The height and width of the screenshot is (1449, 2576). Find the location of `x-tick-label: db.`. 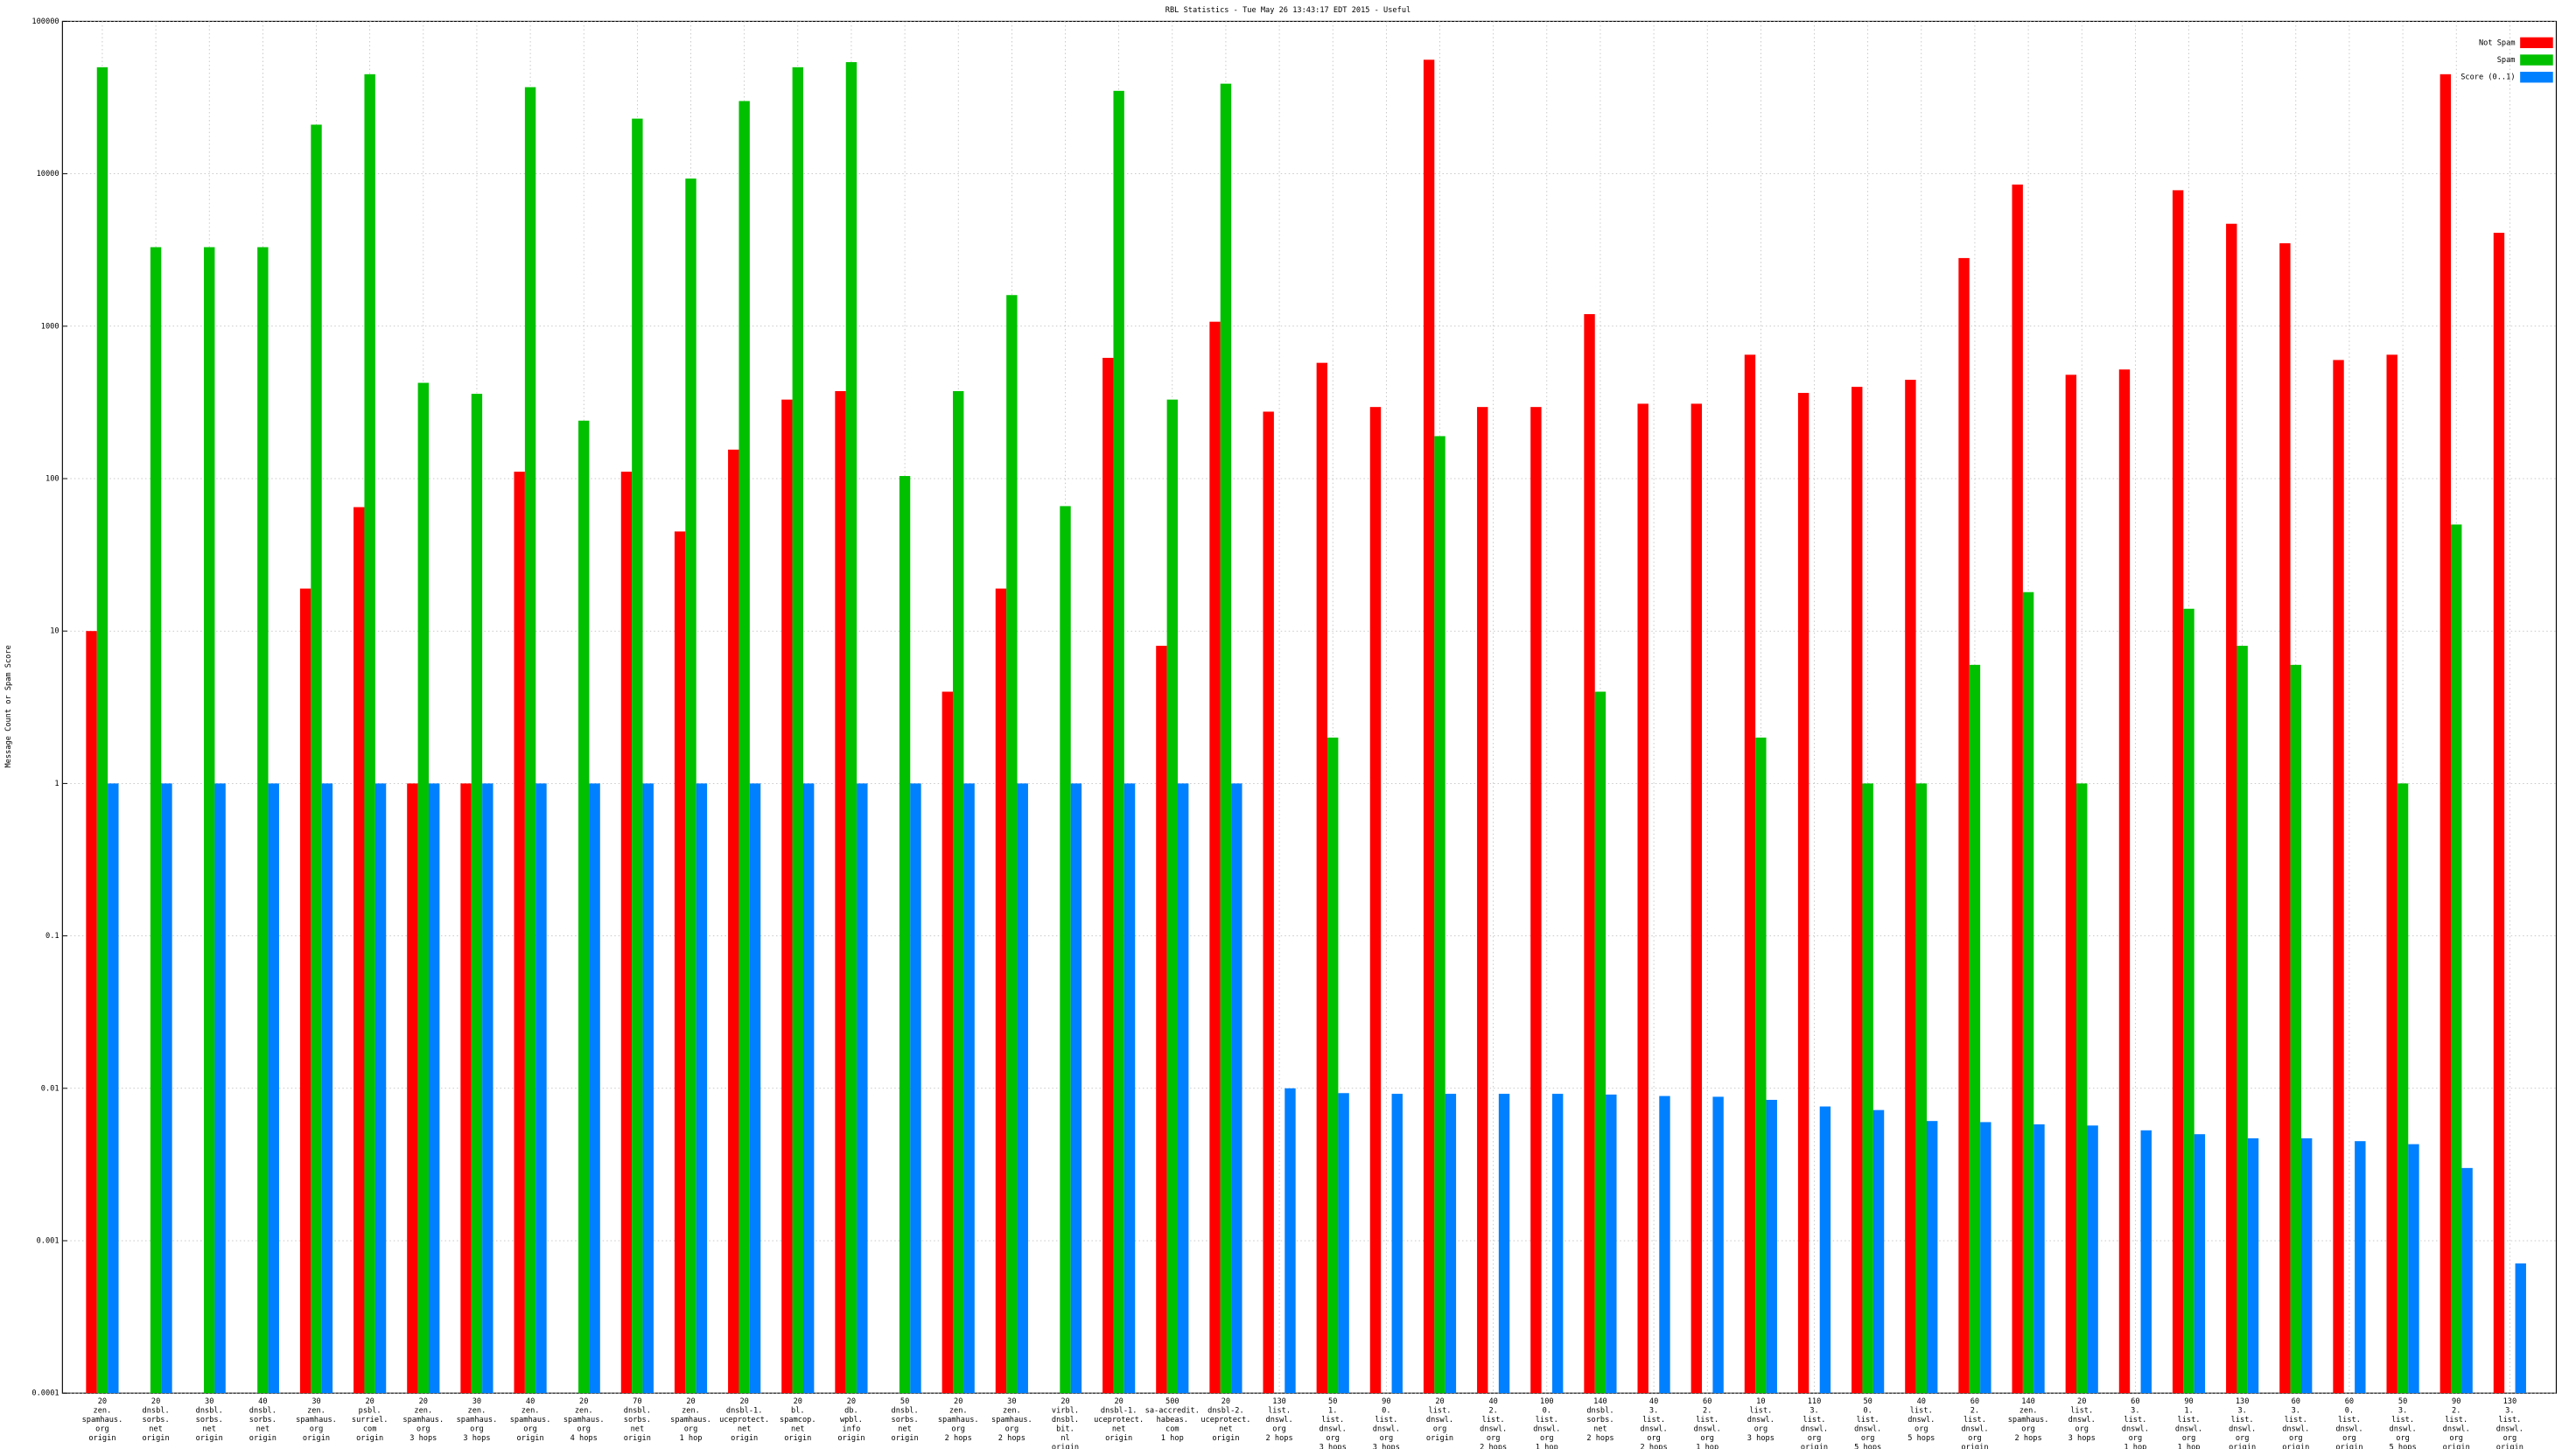

x-tick-label: db. is located at coordinates (851, 1411).